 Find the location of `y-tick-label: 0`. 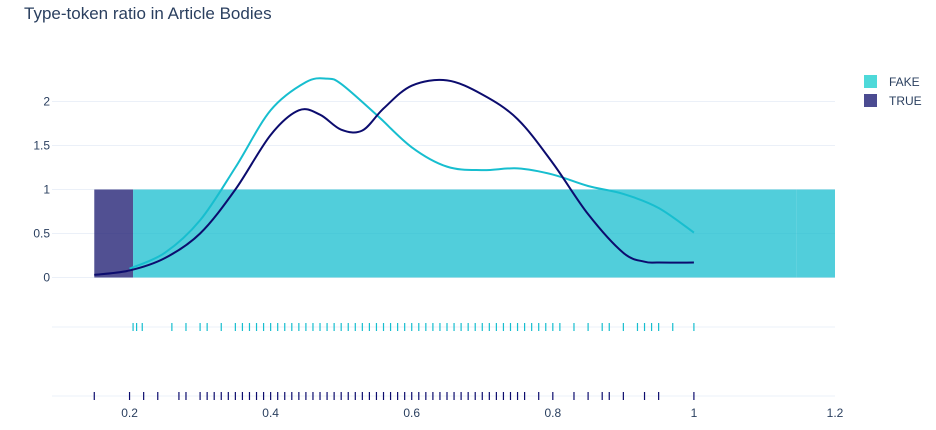

y-tick-label: 0 is located at coordinates (46, 278).